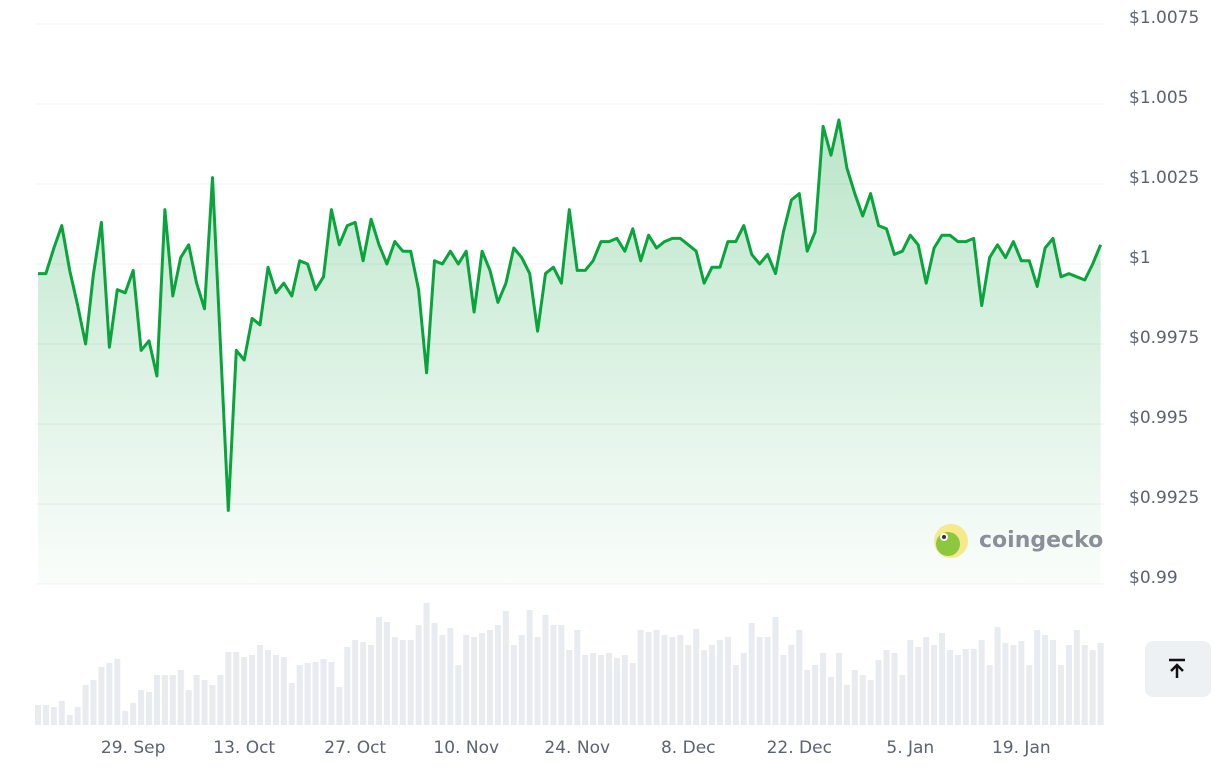  Describe the element at coordinates (910, 748) in the screenshot. I see `x-tick-label: 5. Jan` at that location.